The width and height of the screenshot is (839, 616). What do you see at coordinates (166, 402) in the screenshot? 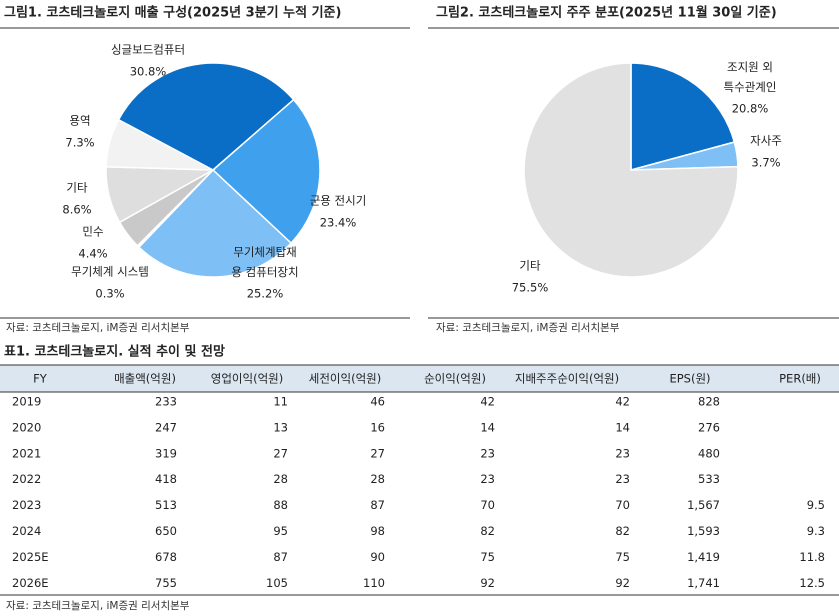
I see `table-cell: 233` at bounding box center [166, 402].